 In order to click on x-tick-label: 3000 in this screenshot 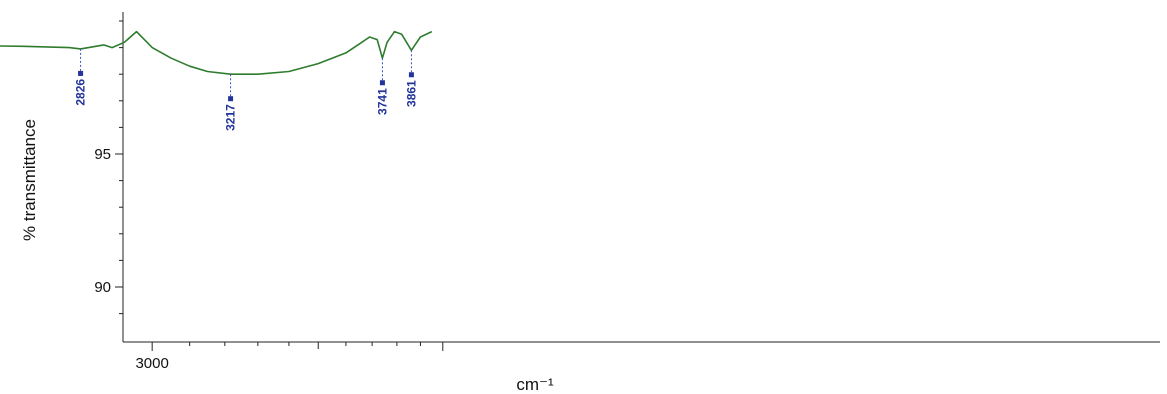, I will do `click(151, 363)`.